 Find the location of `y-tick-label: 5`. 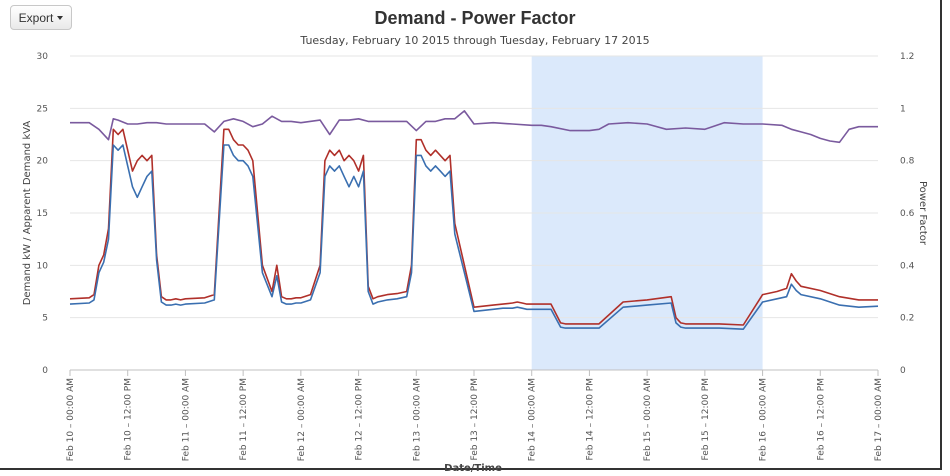

y-tick-label: 5 is located at coordinates (45, 319).